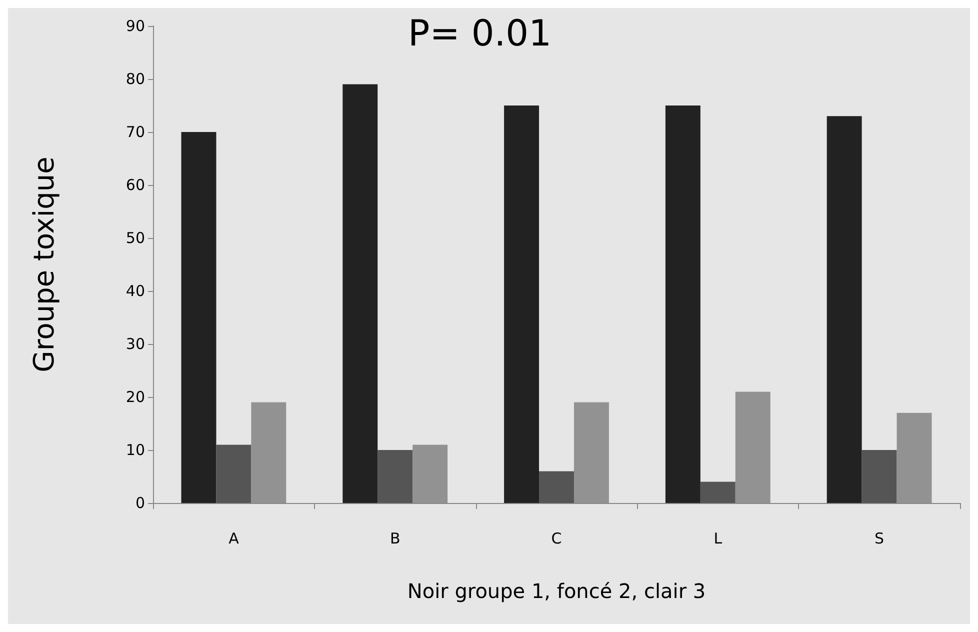 The image size is (978, 632). I want to click on y-tick-label: 90, so click(135, 26).